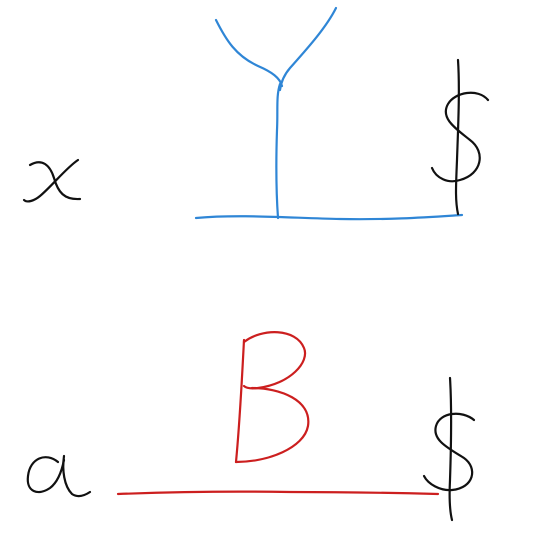 Image resolution: width=557 pixels, height=533 pixels. What do you see at coordinates (52, 180) in the screenshot?
I see `variable-x-glyph` at bounding box center [52, 180].